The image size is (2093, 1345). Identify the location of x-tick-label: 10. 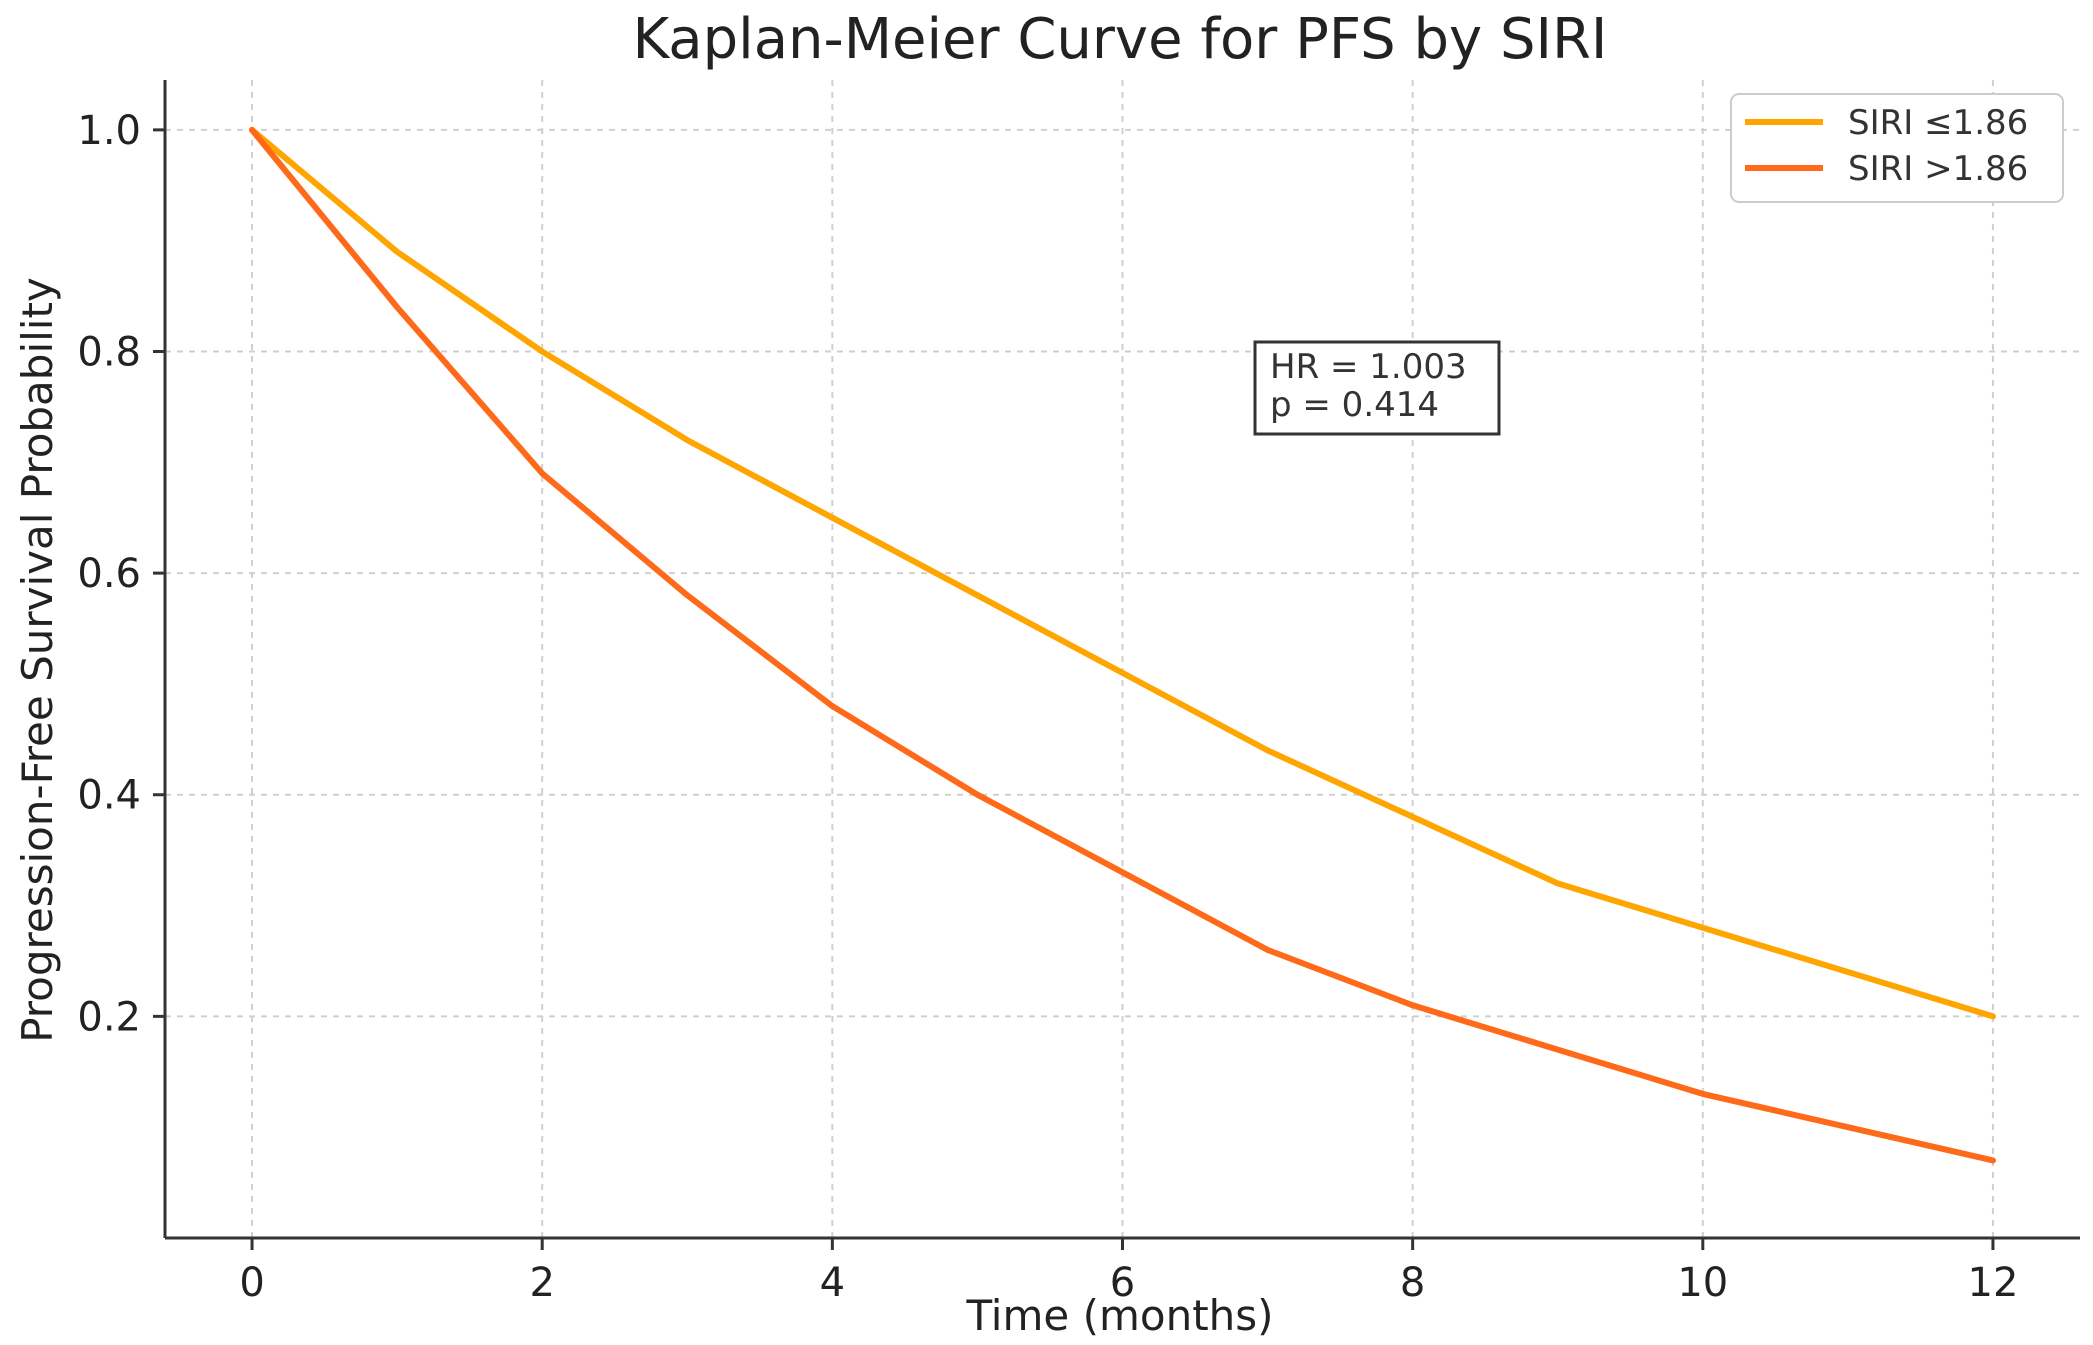
(1702, 1283).